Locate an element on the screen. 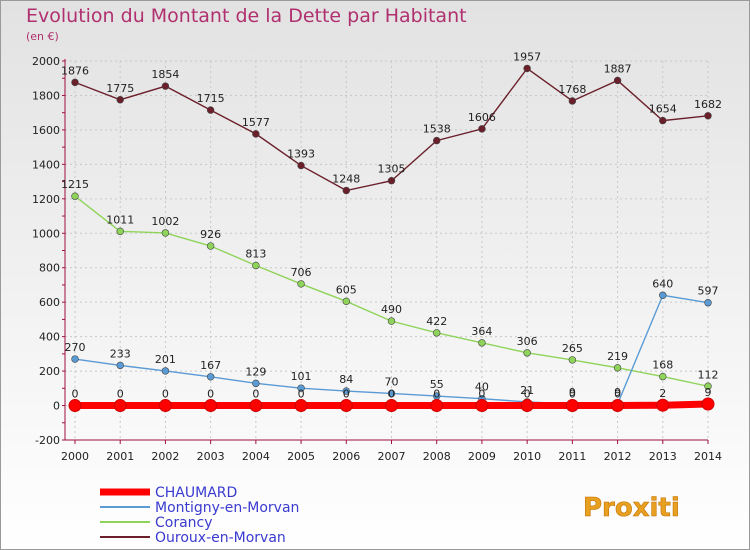 The height and width of the screenshot is (550, 750). x-tick-label: 2008 is located at coordinates (437, 456).